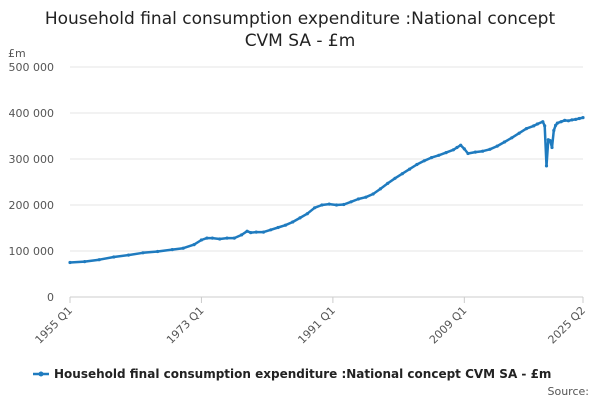  Describe the element at coordinates (54, 325) in the screenshot. I see `x-tick-label-0: 1955 Q1` at that location.